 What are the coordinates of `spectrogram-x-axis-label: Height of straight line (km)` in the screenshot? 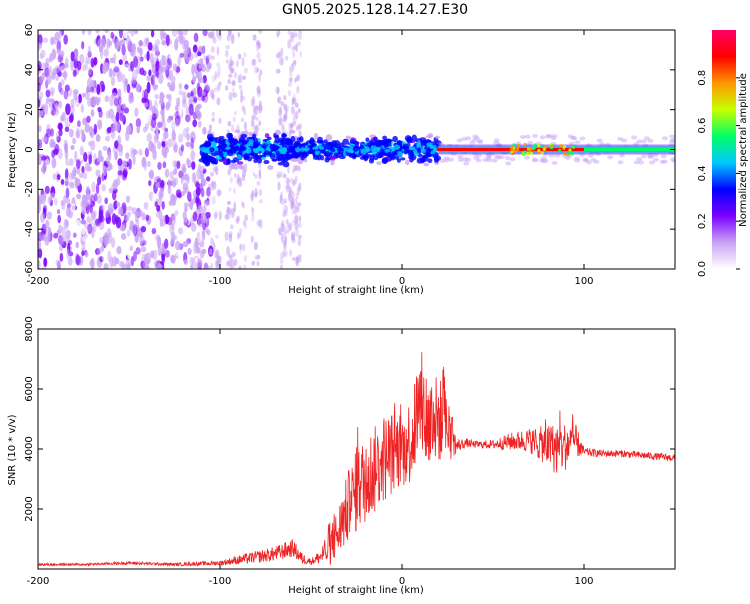 It's located at (356, 290).